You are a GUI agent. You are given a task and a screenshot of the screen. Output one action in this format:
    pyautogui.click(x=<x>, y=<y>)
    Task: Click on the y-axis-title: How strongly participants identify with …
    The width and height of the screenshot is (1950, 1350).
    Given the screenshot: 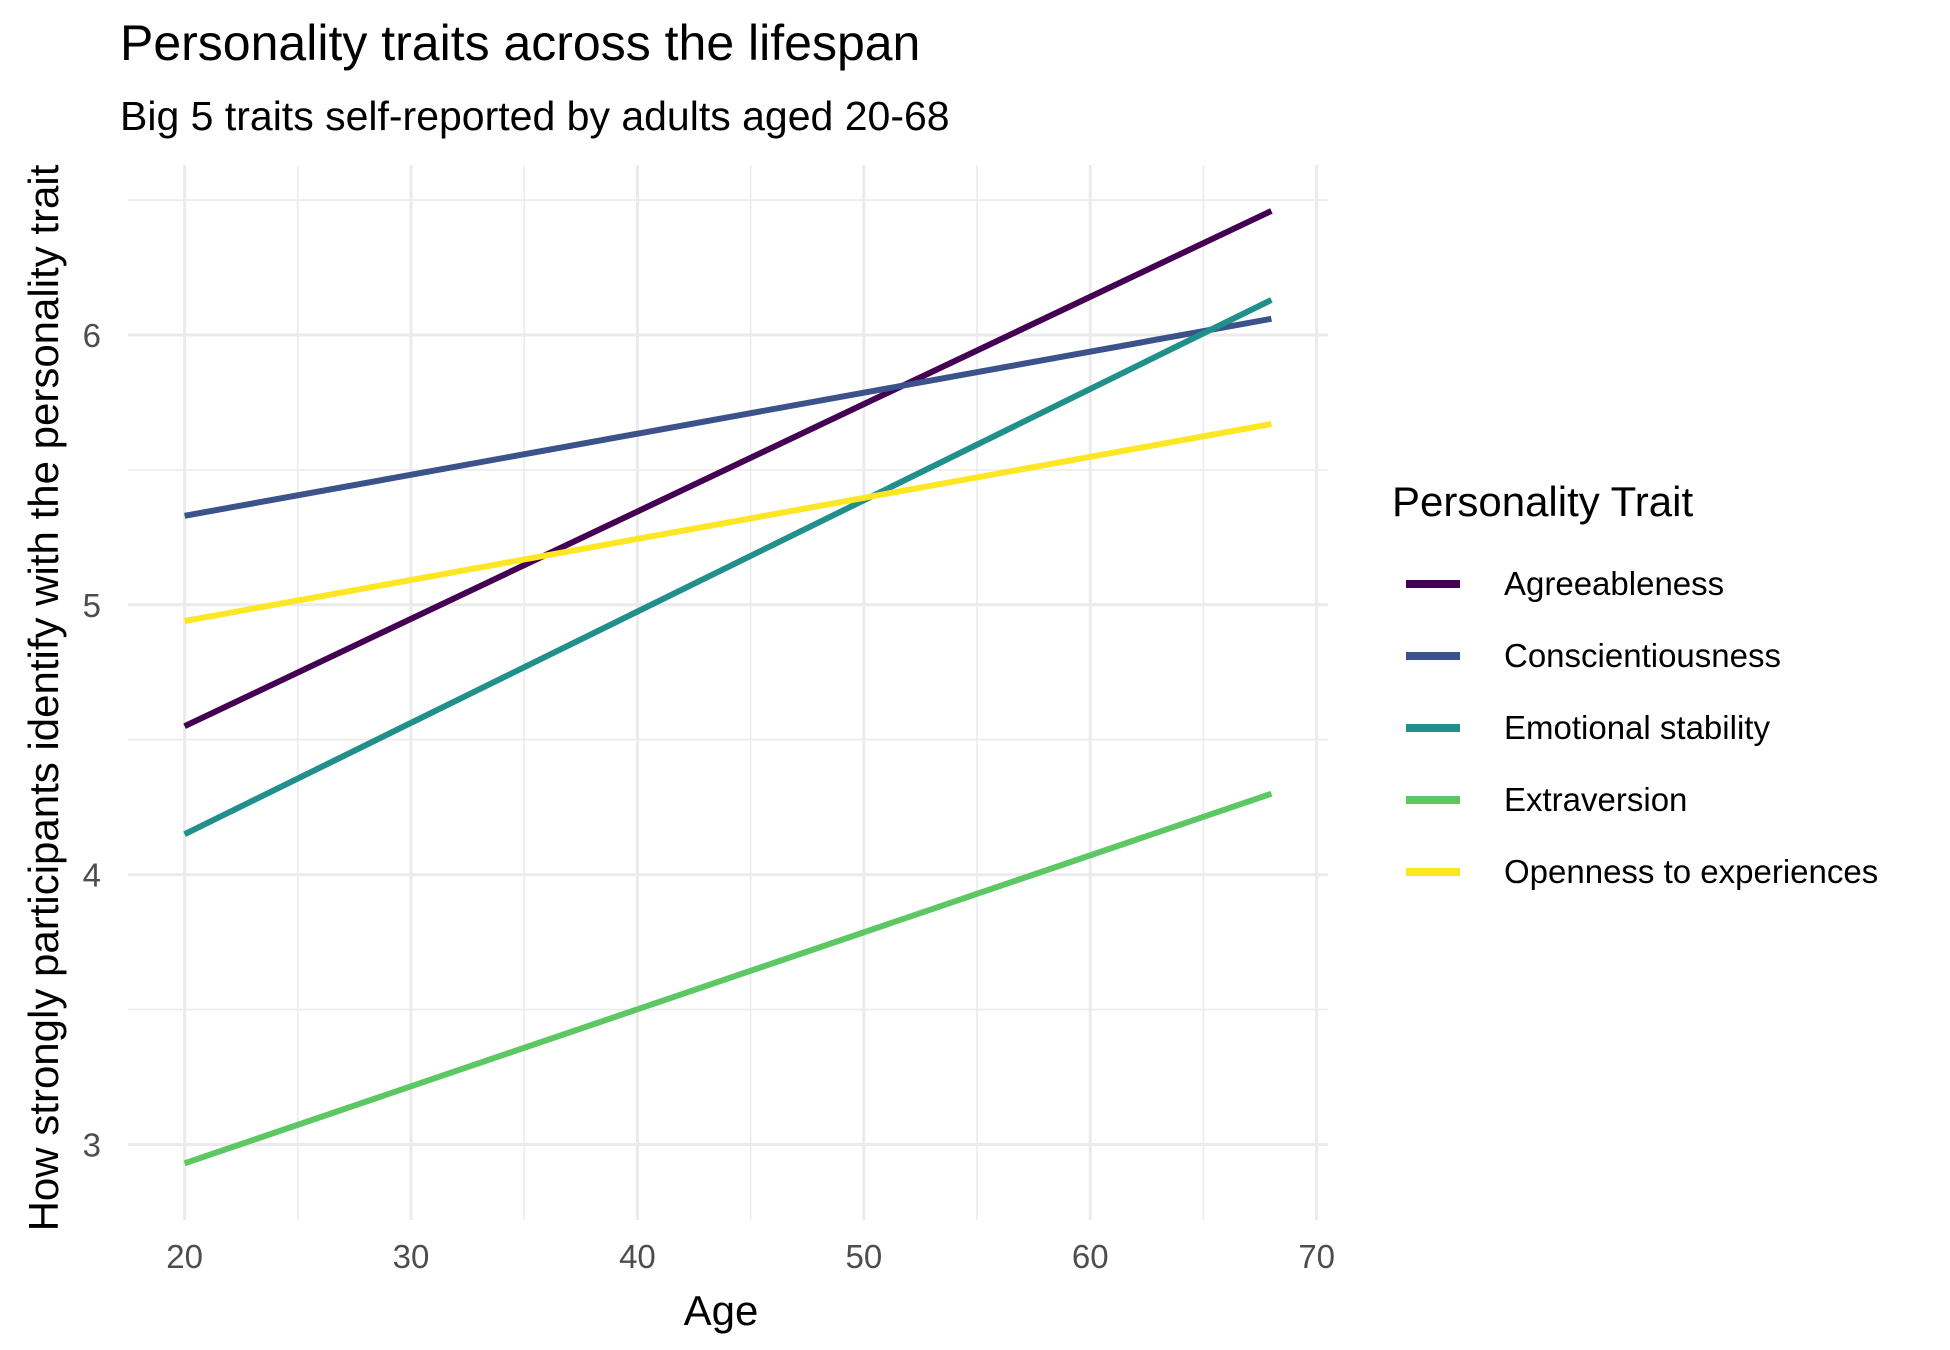 What is the action you would take?
    pyautogui.click(x=43, y=697)
    